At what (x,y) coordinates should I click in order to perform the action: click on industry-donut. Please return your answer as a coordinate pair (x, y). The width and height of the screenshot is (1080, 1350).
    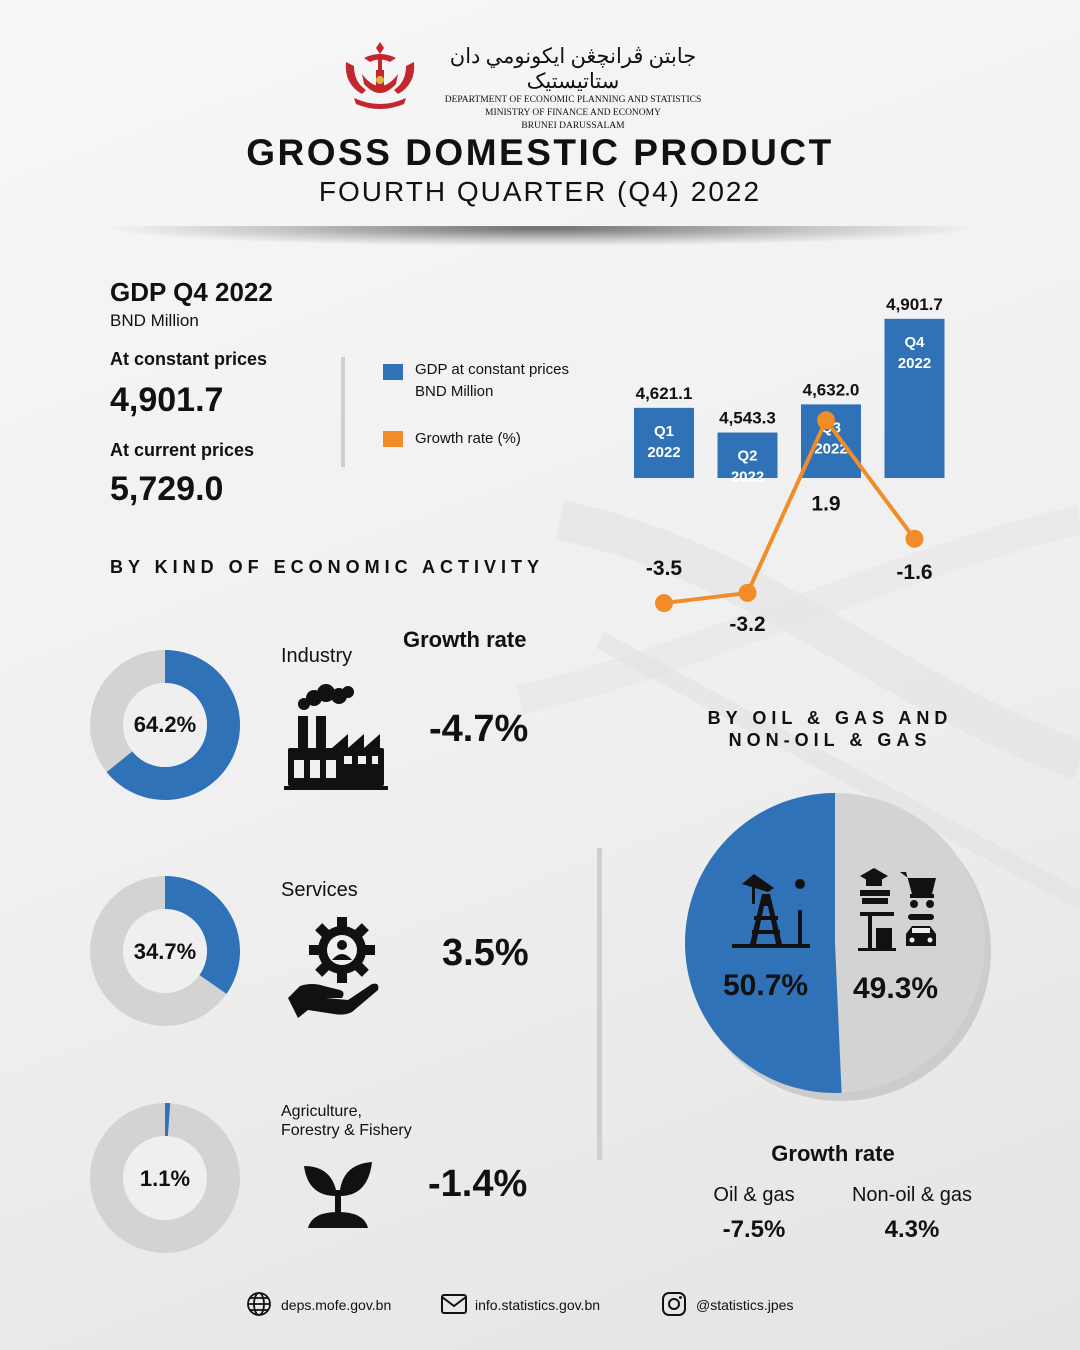
    Looking at the image, I should click on (165, 725).